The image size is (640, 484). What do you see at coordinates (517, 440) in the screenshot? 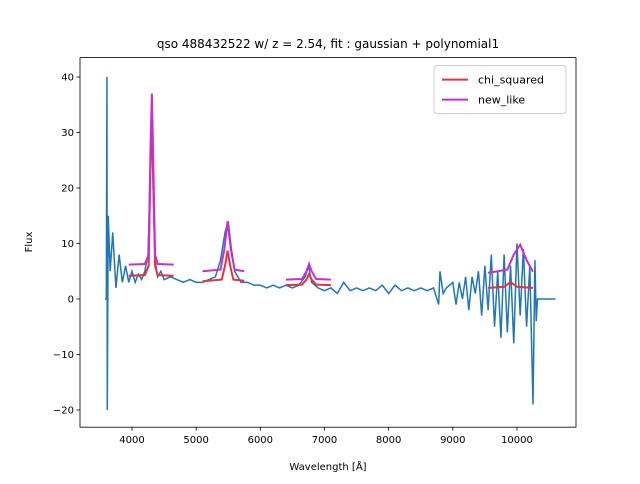
I see `x-tick-label: 10000` at bounding box center [517, 440].